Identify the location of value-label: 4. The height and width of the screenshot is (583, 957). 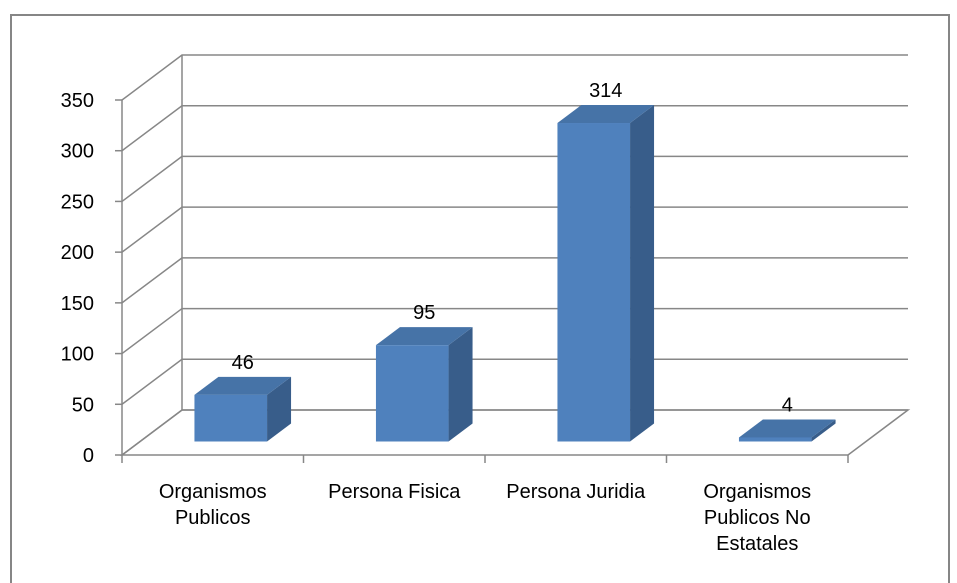
(787, 405).